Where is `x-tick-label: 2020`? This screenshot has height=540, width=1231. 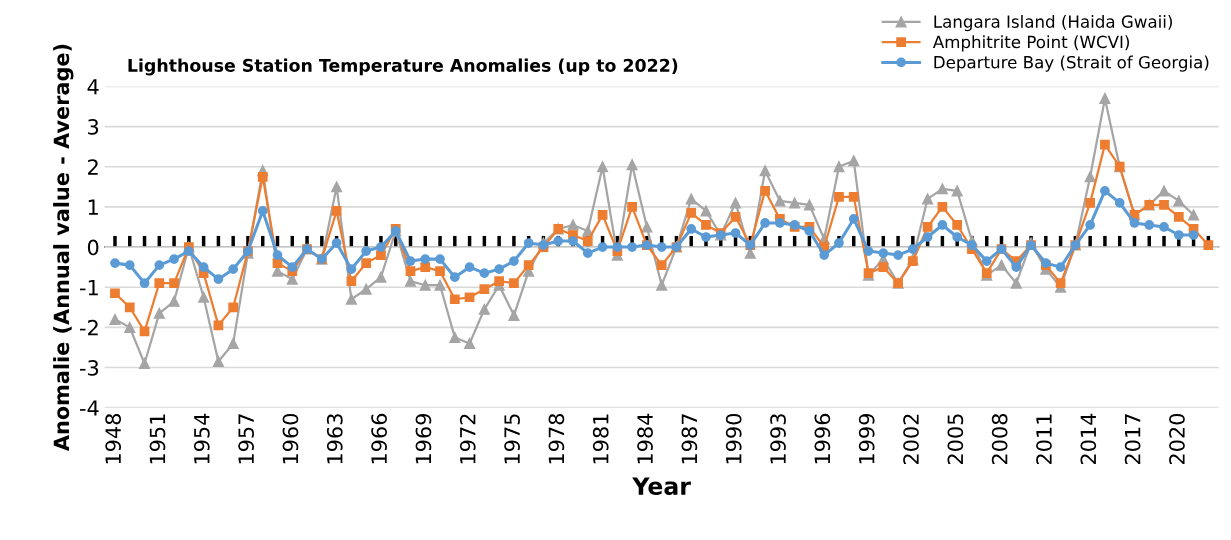 x-tick-label: 2020 is located at coordinates (1177, 439).